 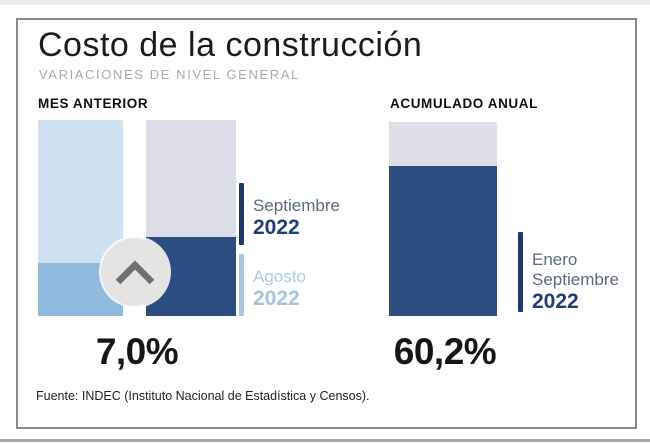 I want to click on chevron-up-icon, so click(x=135, y=272).